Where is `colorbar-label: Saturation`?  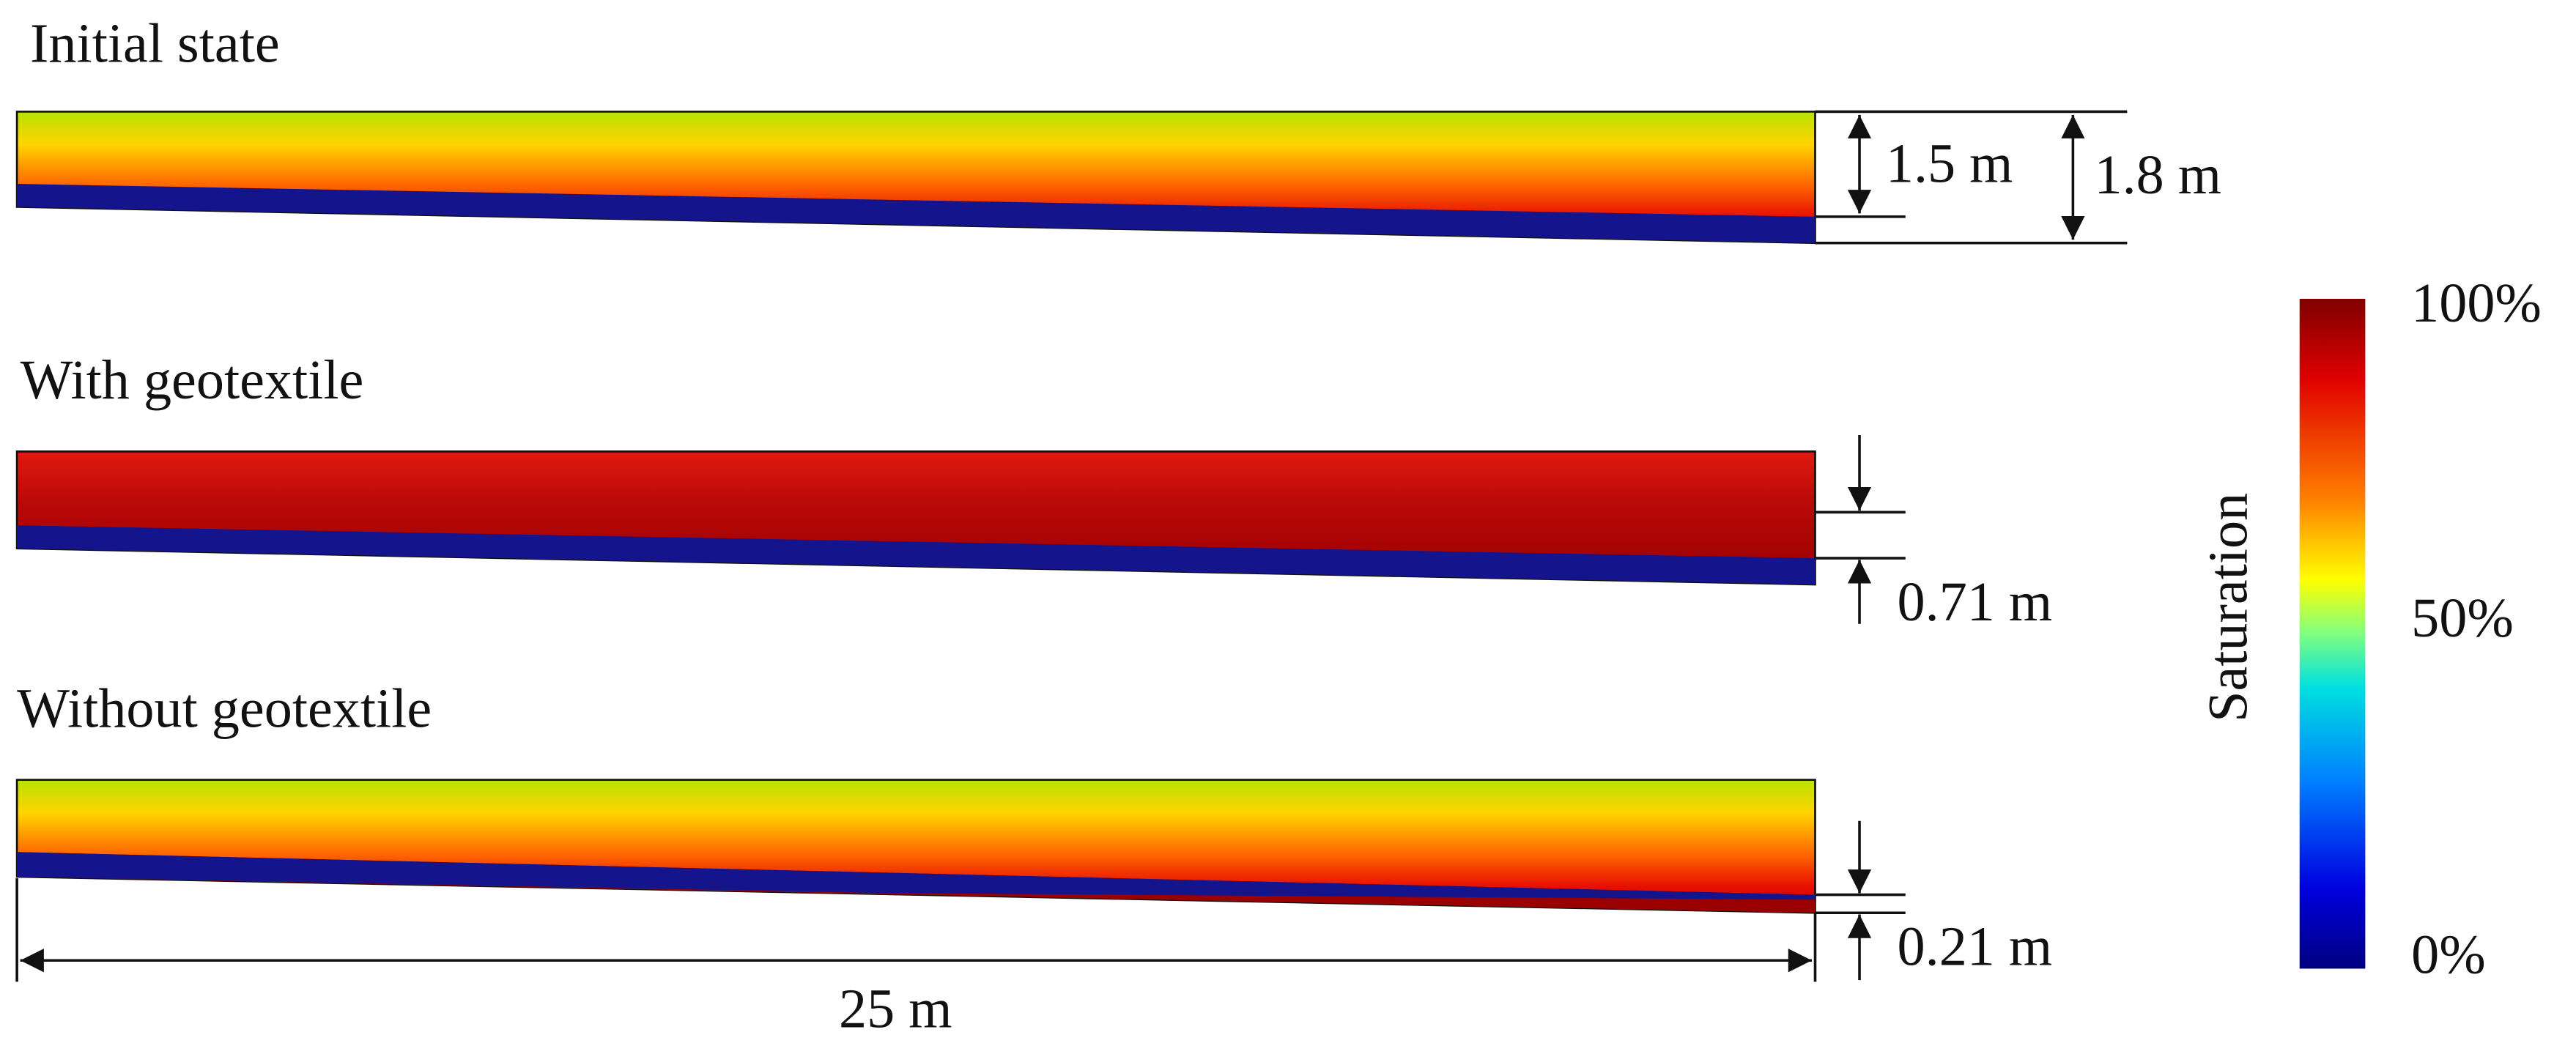 colorbar-label: Saturation is located at coordinates (2228, 607).